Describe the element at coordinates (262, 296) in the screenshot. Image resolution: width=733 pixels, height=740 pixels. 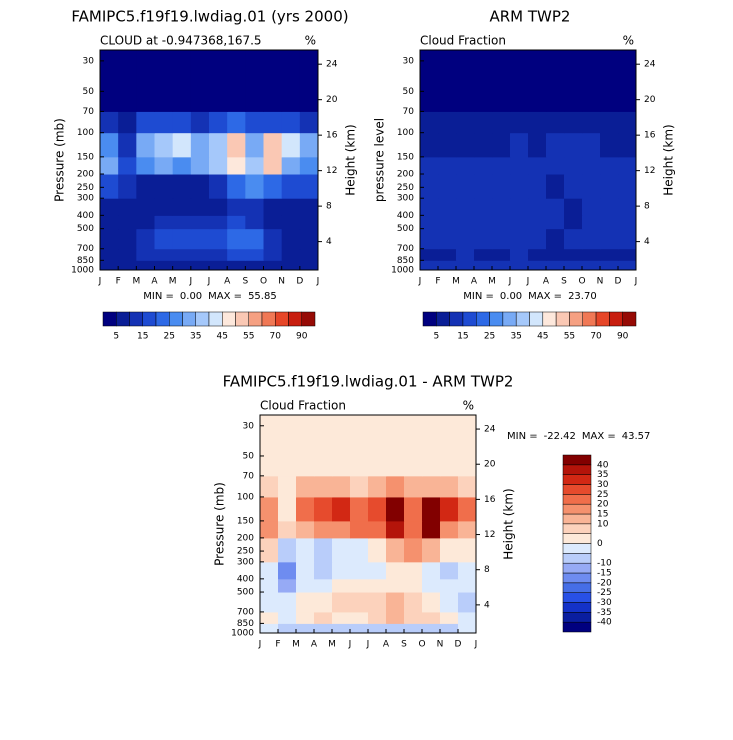
I see `max-value: 55.85` at that location.